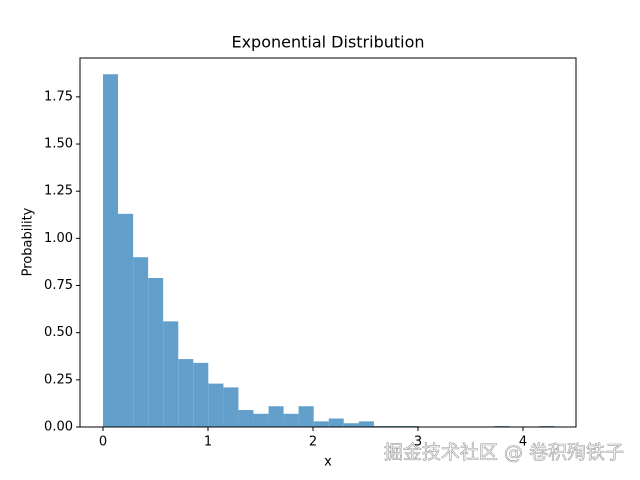 The width and height of the screenshot is (640, 480). Describe the element at coordinates (58, 144) in the screenshot. I see `y-tick-label: 1.50` at that location.